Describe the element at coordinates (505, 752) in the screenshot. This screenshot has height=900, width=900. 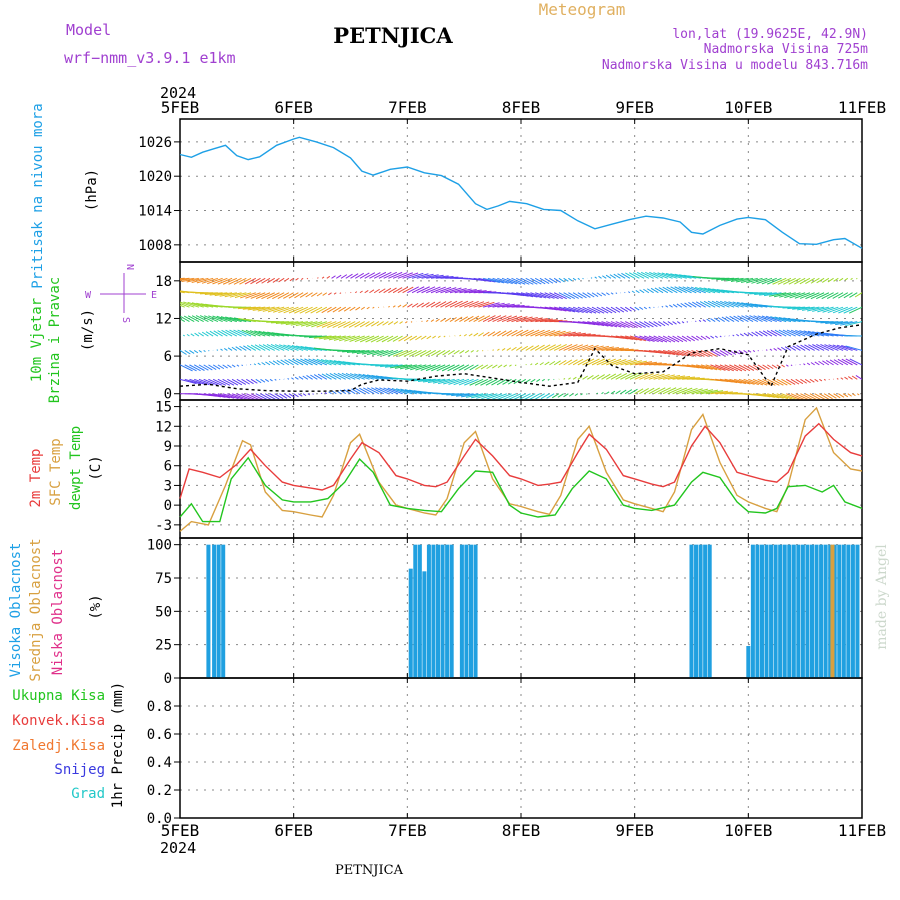
I see `precip-panel: 0.0 0.2 0.4 0.6 0.8` at that location.